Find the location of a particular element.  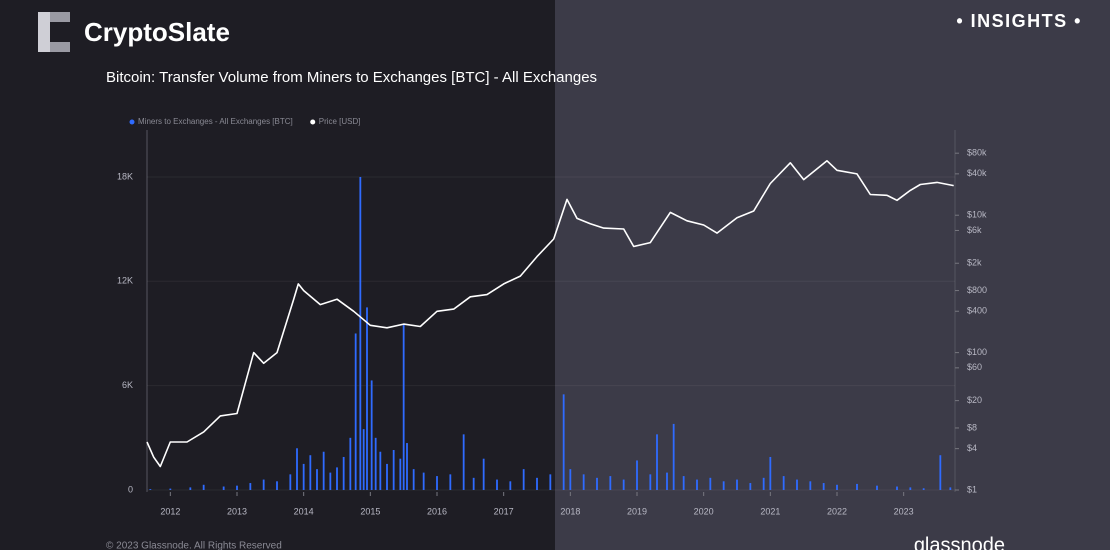

y2-tick-label: $1 is located at coordinates (972, 489).